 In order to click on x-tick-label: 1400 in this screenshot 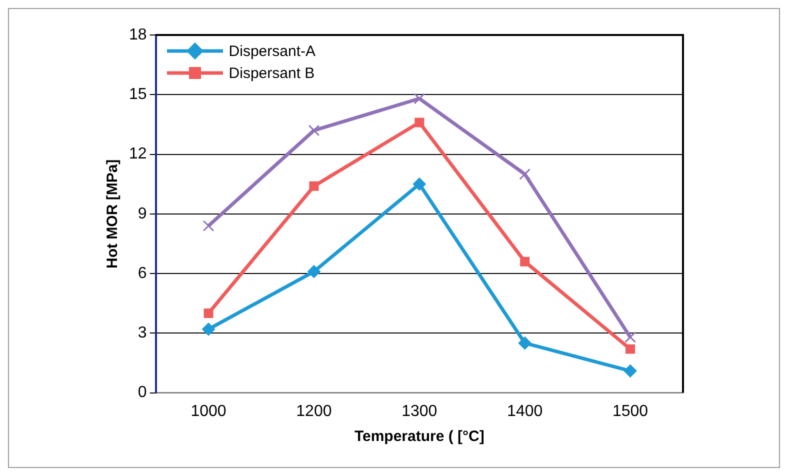, I will do `click(525, 411)`.